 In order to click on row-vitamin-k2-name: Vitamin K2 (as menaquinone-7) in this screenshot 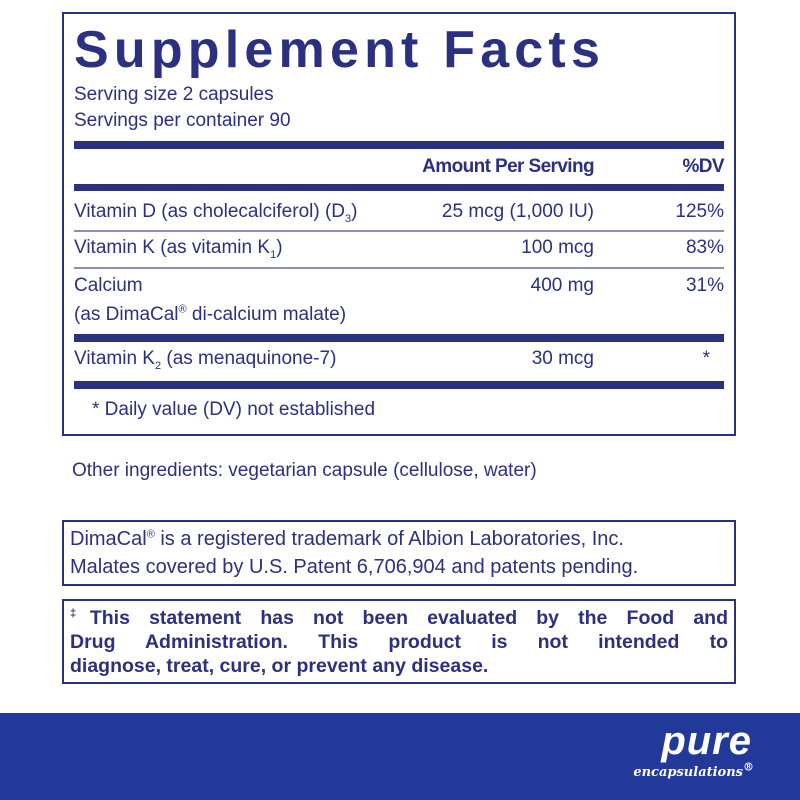, I will do `click(205, 360)`.